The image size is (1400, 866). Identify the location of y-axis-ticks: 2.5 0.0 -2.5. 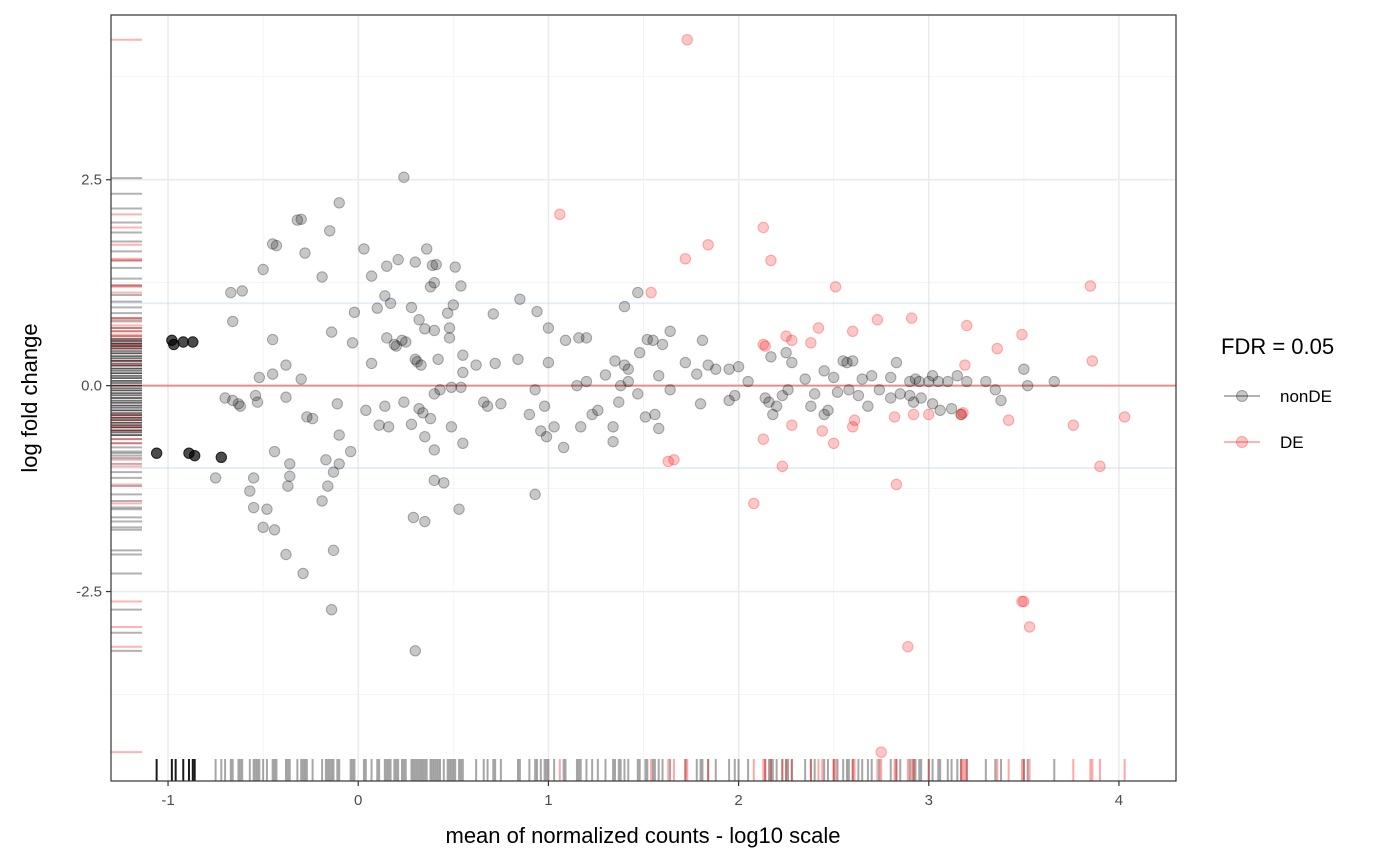
(93, 386).